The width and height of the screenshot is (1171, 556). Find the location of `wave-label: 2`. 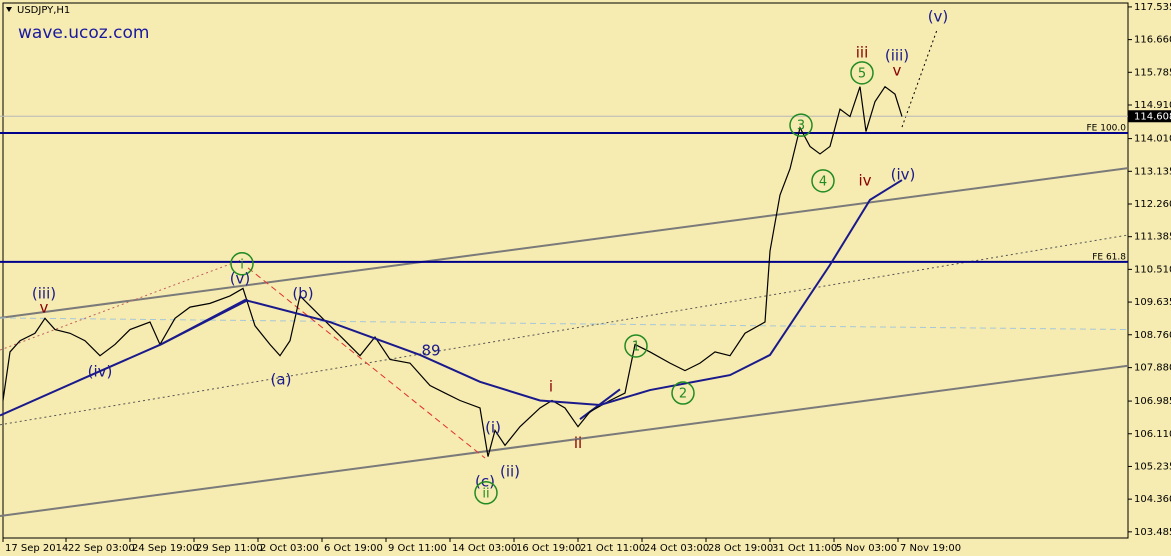

wave-label: 2 is located at coordinates (683, 394).